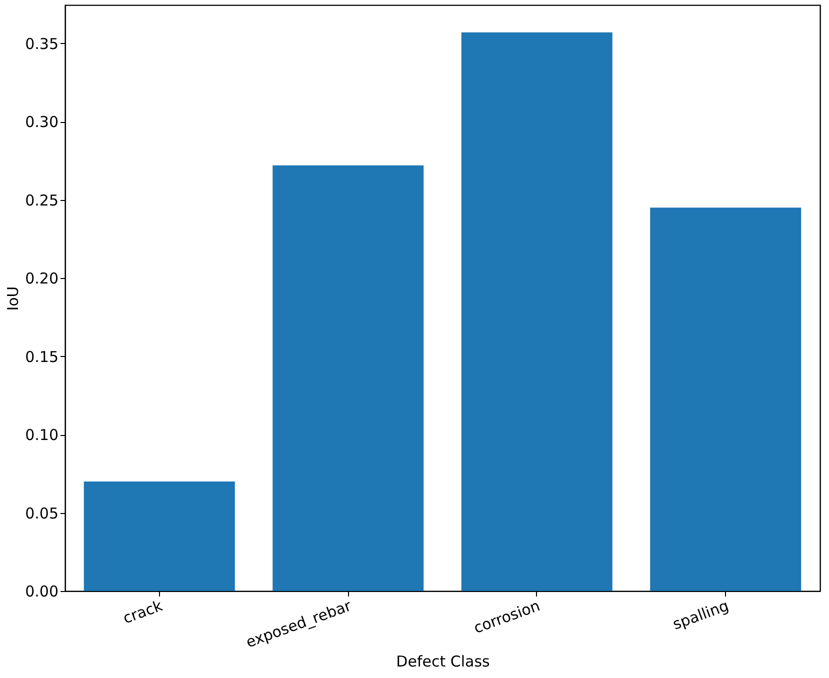  Describe the element at coordinates (41, 435) in the screenshot. I see `y-tick-label: 0.10` at that location.